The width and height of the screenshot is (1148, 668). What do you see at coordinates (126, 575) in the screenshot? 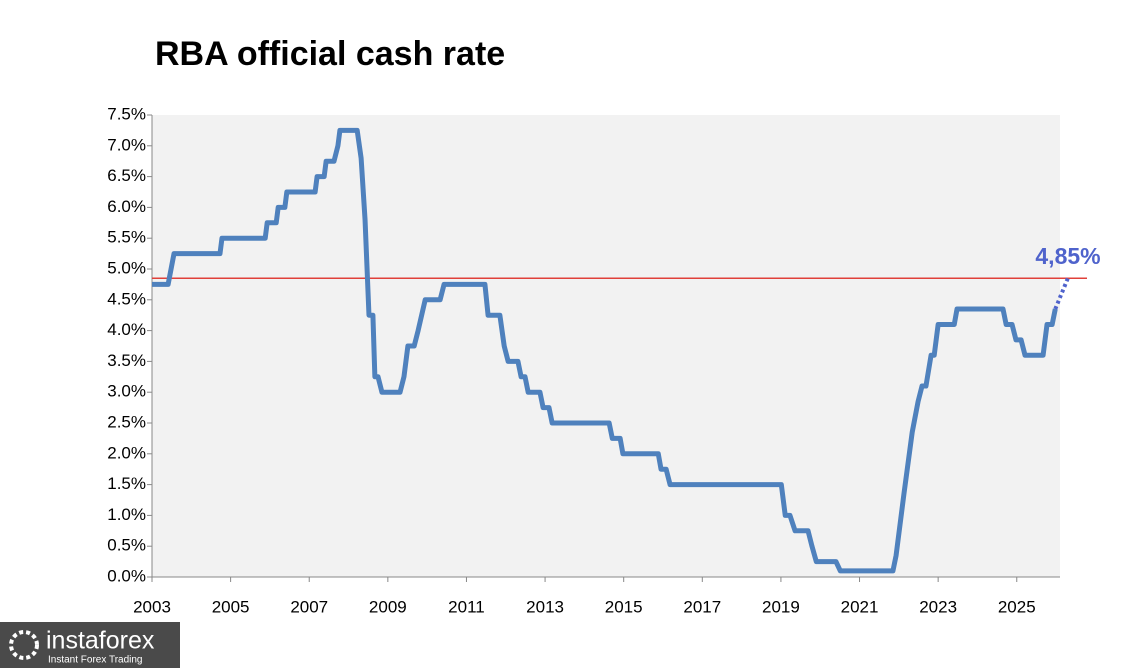
I see `y-tick-label: 0.0%` at bounding box center [126, 575].